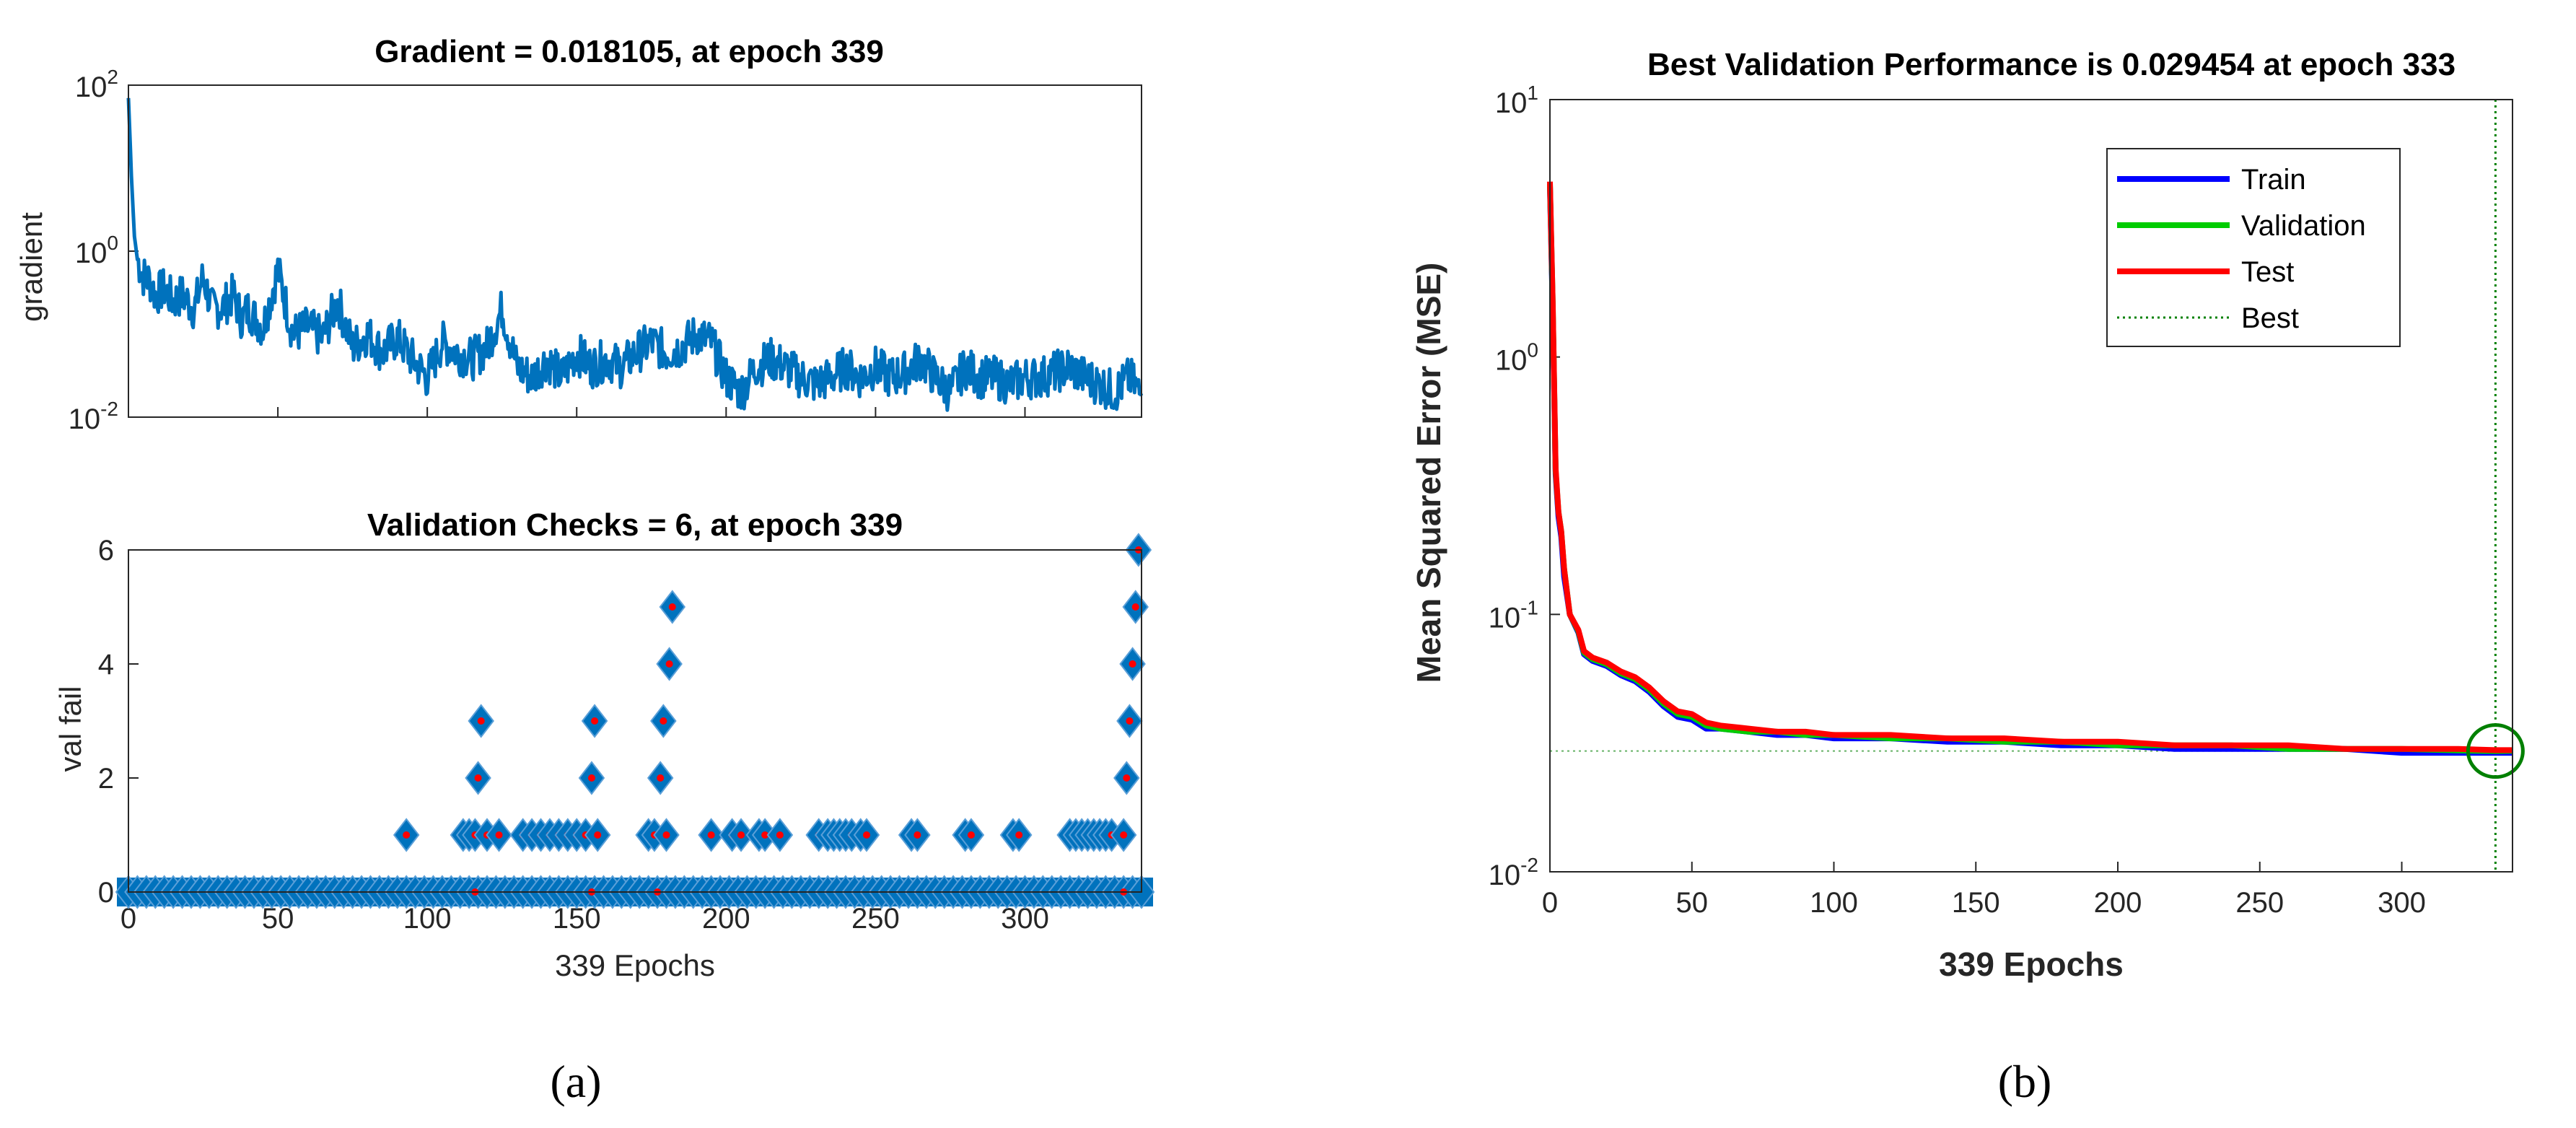  I want to click on valfail-ylabel: val fail, so click(70, 728).